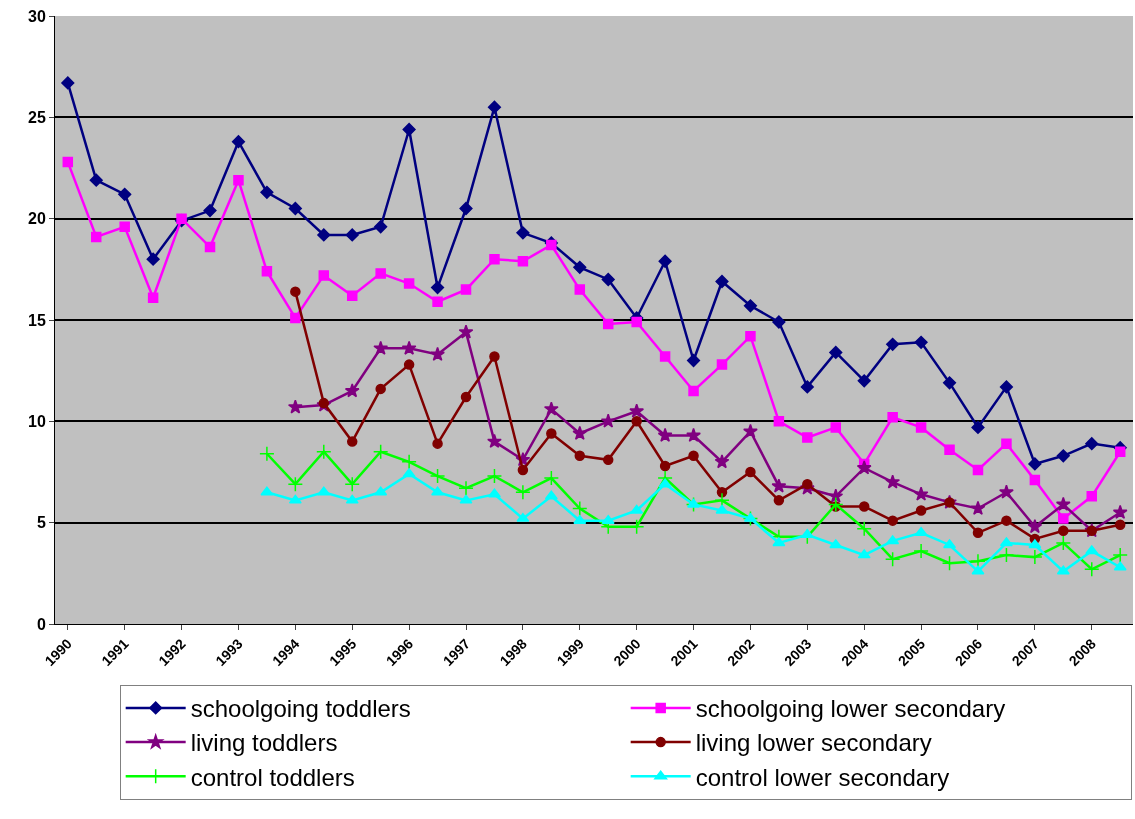  I want to click on y-tick-label: 20, so click(37, 219).